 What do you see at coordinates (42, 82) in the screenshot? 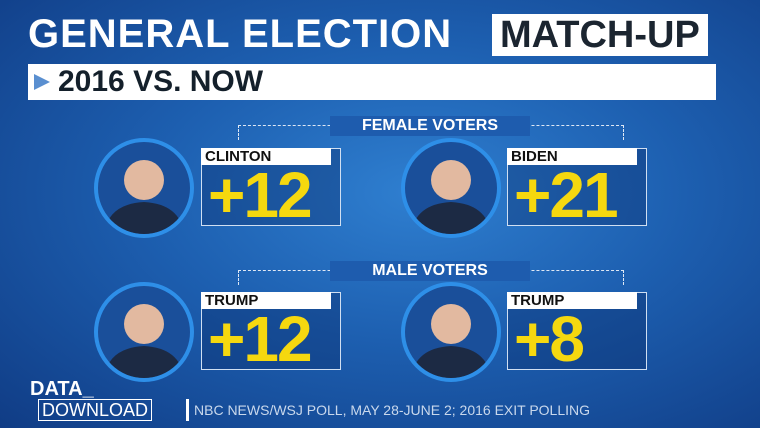
I see `arrow-icon` at bounding box center [42, 82].